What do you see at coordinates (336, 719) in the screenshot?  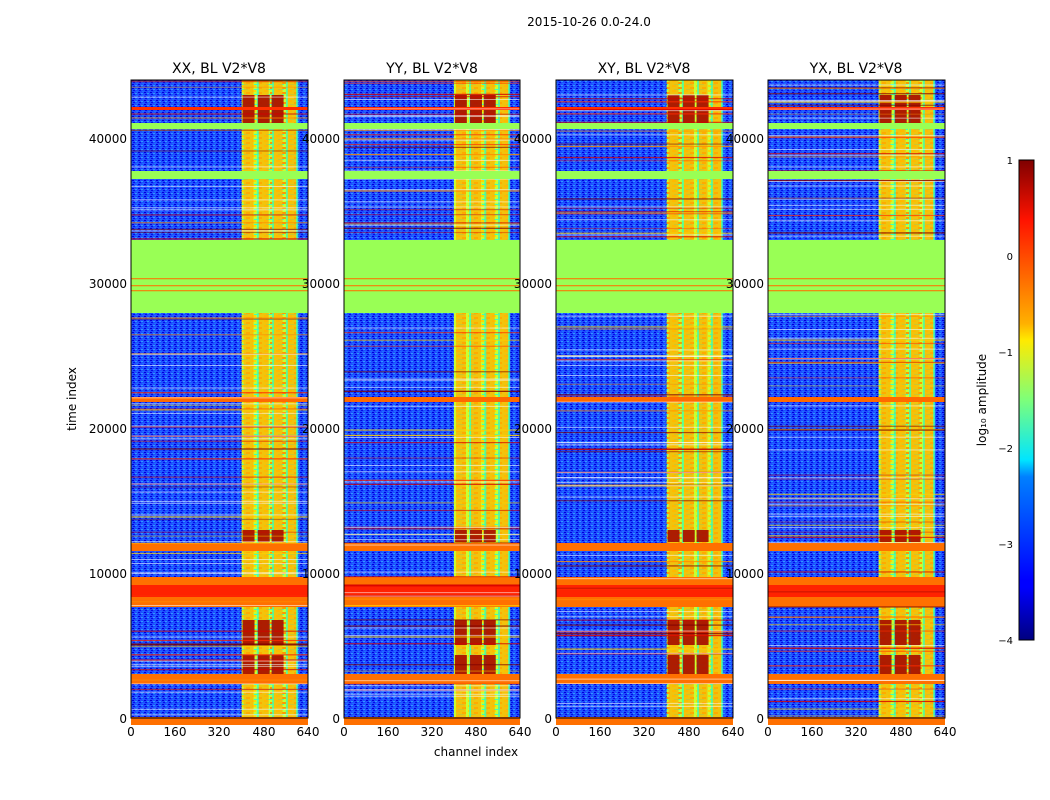 I see `y-tick-label: 0` at bounding box center [336, 719].